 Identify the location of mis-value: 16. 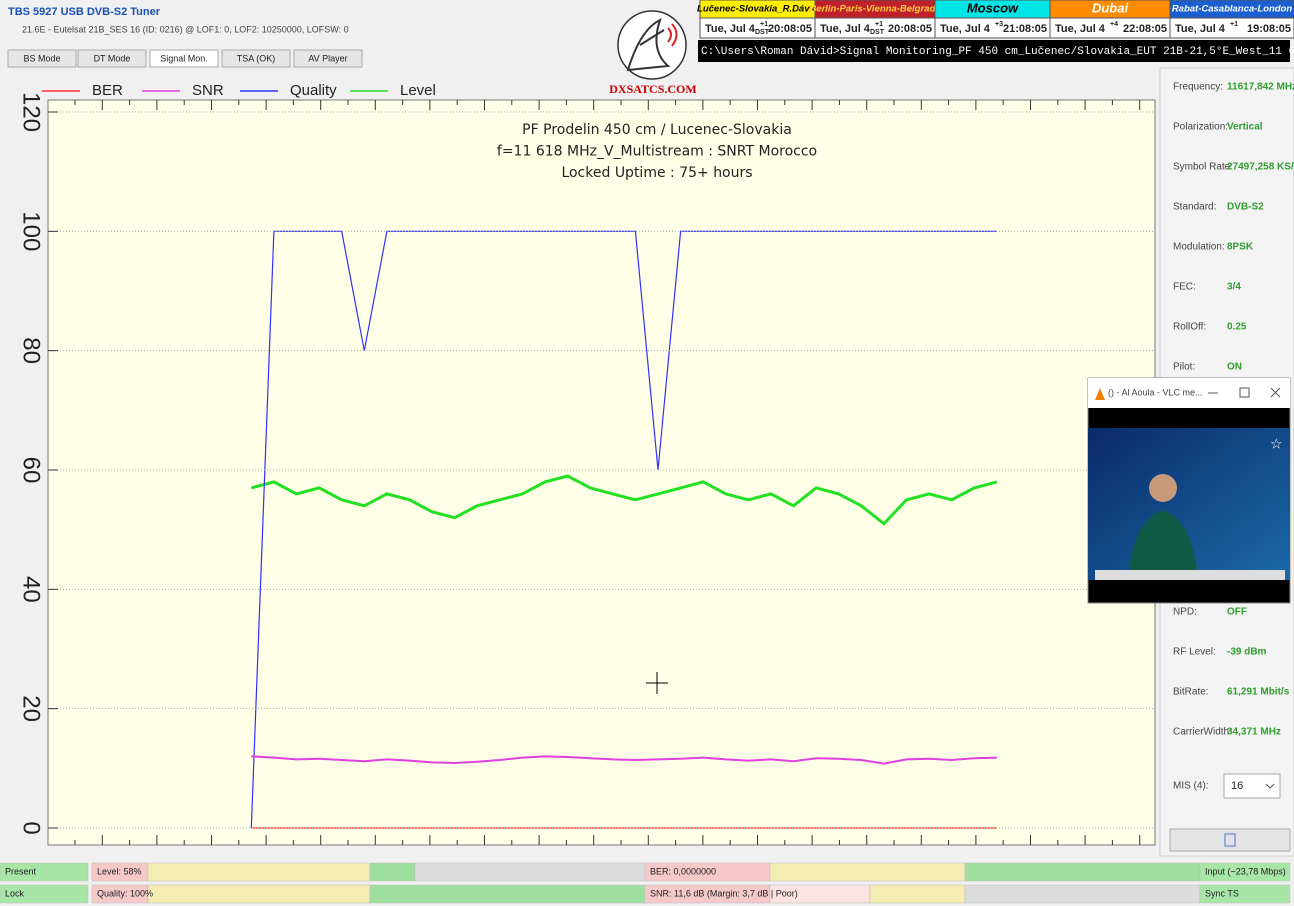
(1237, 786).